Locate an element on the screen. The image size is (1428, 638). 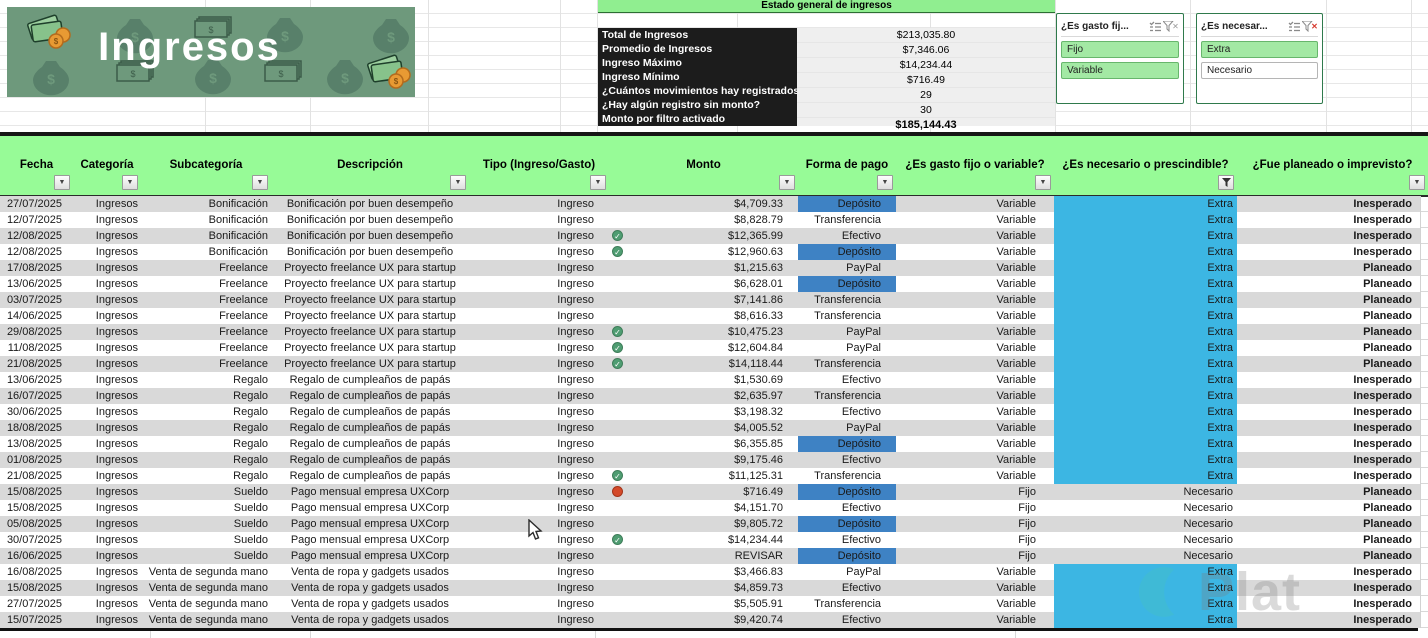
cell-fecha: 05/08/2025 is located at coordinates (34, 524).